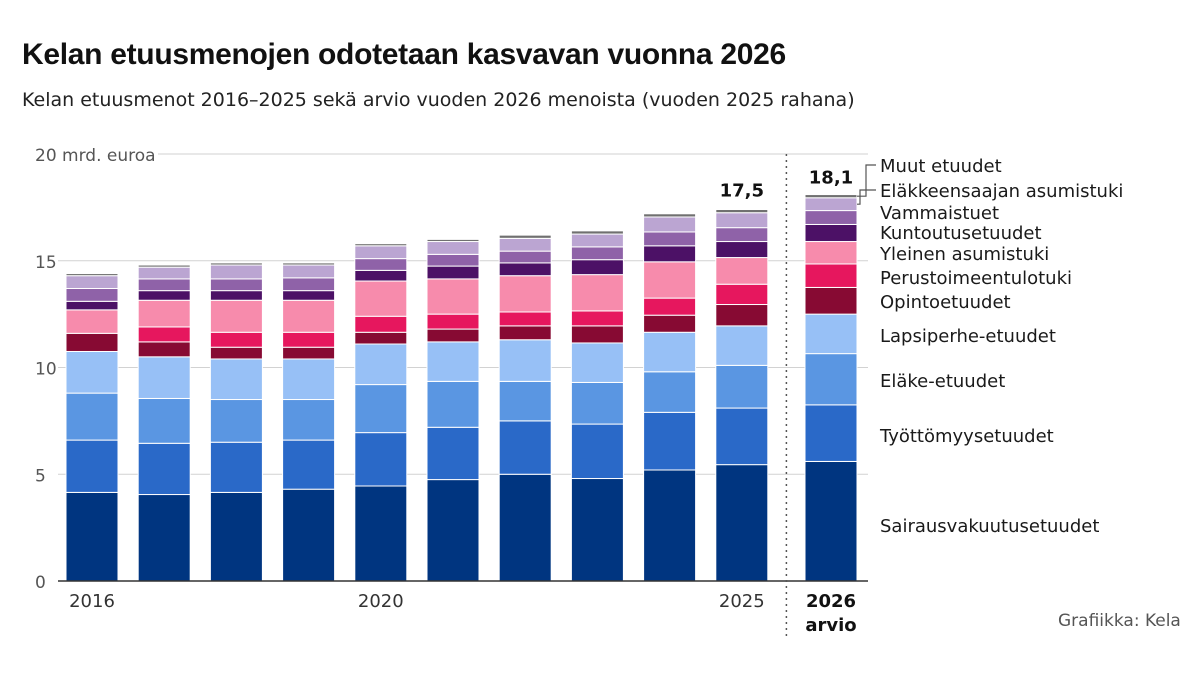 This screenshot has height=675, width=1200. I want to click on y-tick-label: 20 mrd. euroa, so click(95, 156).